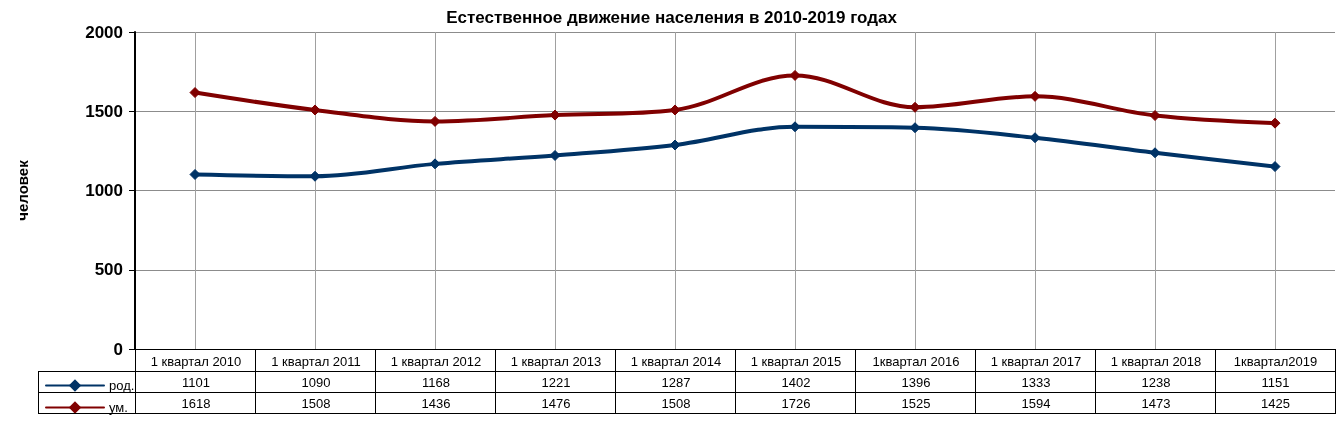 This screenshot has height=426, width=1343. I want to click on y-tick-label: 500, so click(108, 270).